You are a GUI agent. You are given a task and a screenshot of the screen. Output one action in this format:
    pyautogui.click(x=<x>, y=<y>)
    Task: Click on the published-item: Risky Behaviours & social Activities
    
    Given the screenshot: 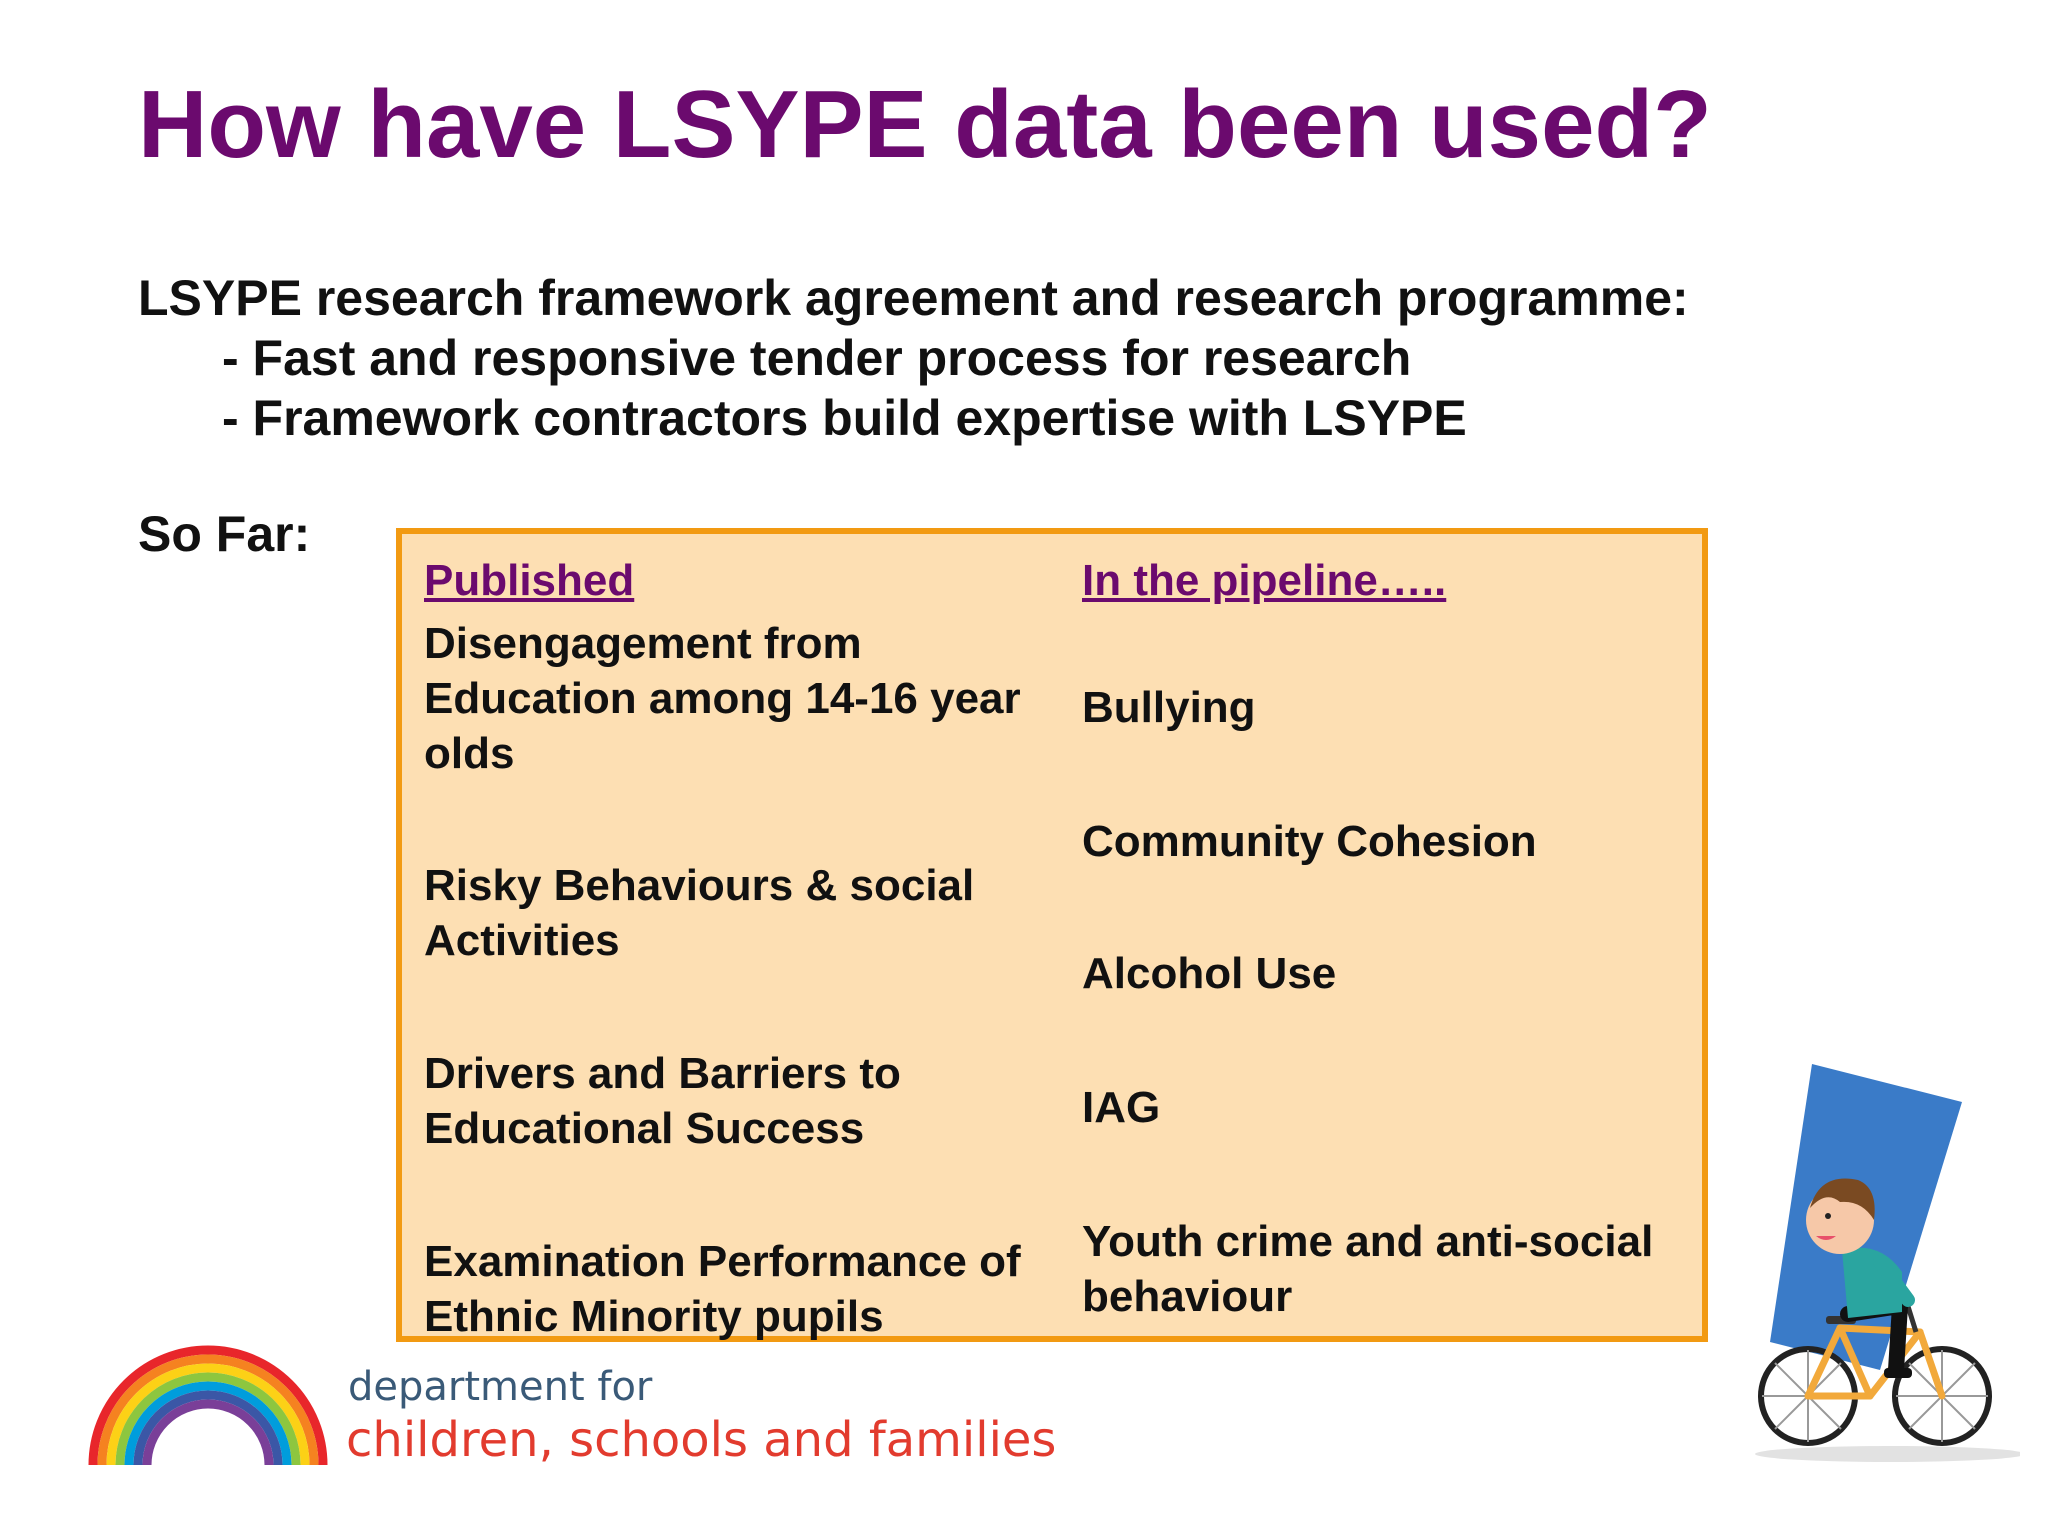 What is the action you would take?
    pyautogui.click(x=699, y=913)
    